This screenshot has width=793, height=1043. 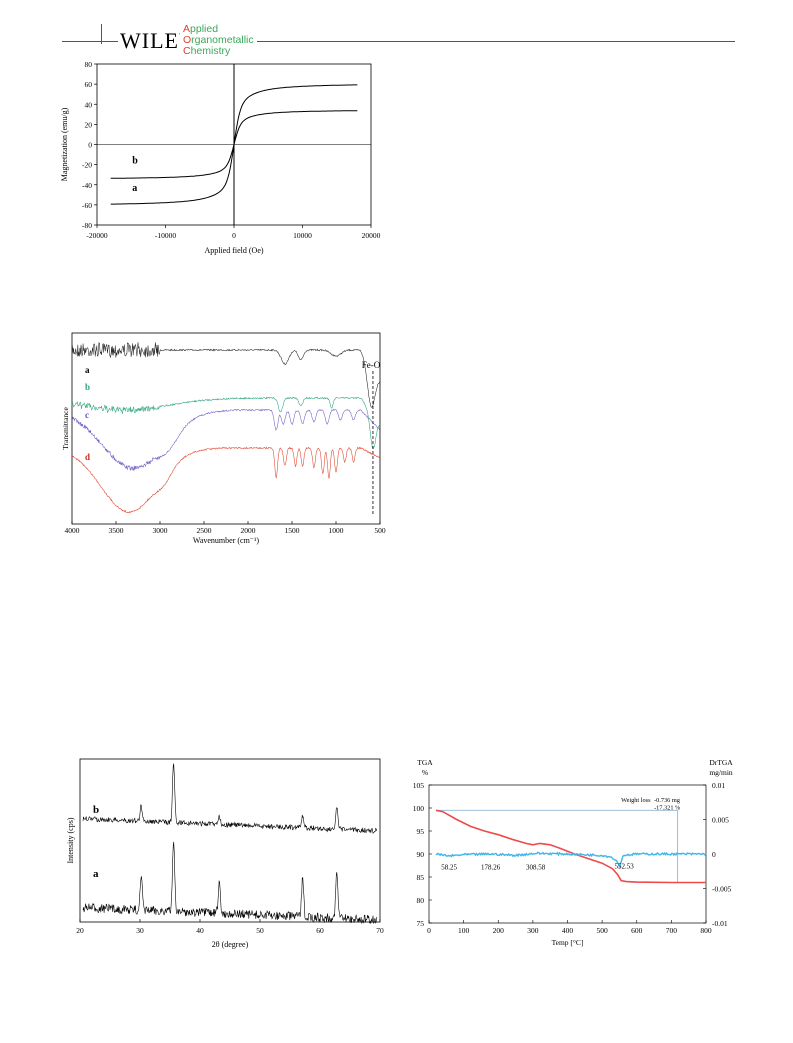 What do you see at coordinates (603, 930) in the screenshot?
I see `tga-xtick-label: 500` at bounding box center [603, 930].